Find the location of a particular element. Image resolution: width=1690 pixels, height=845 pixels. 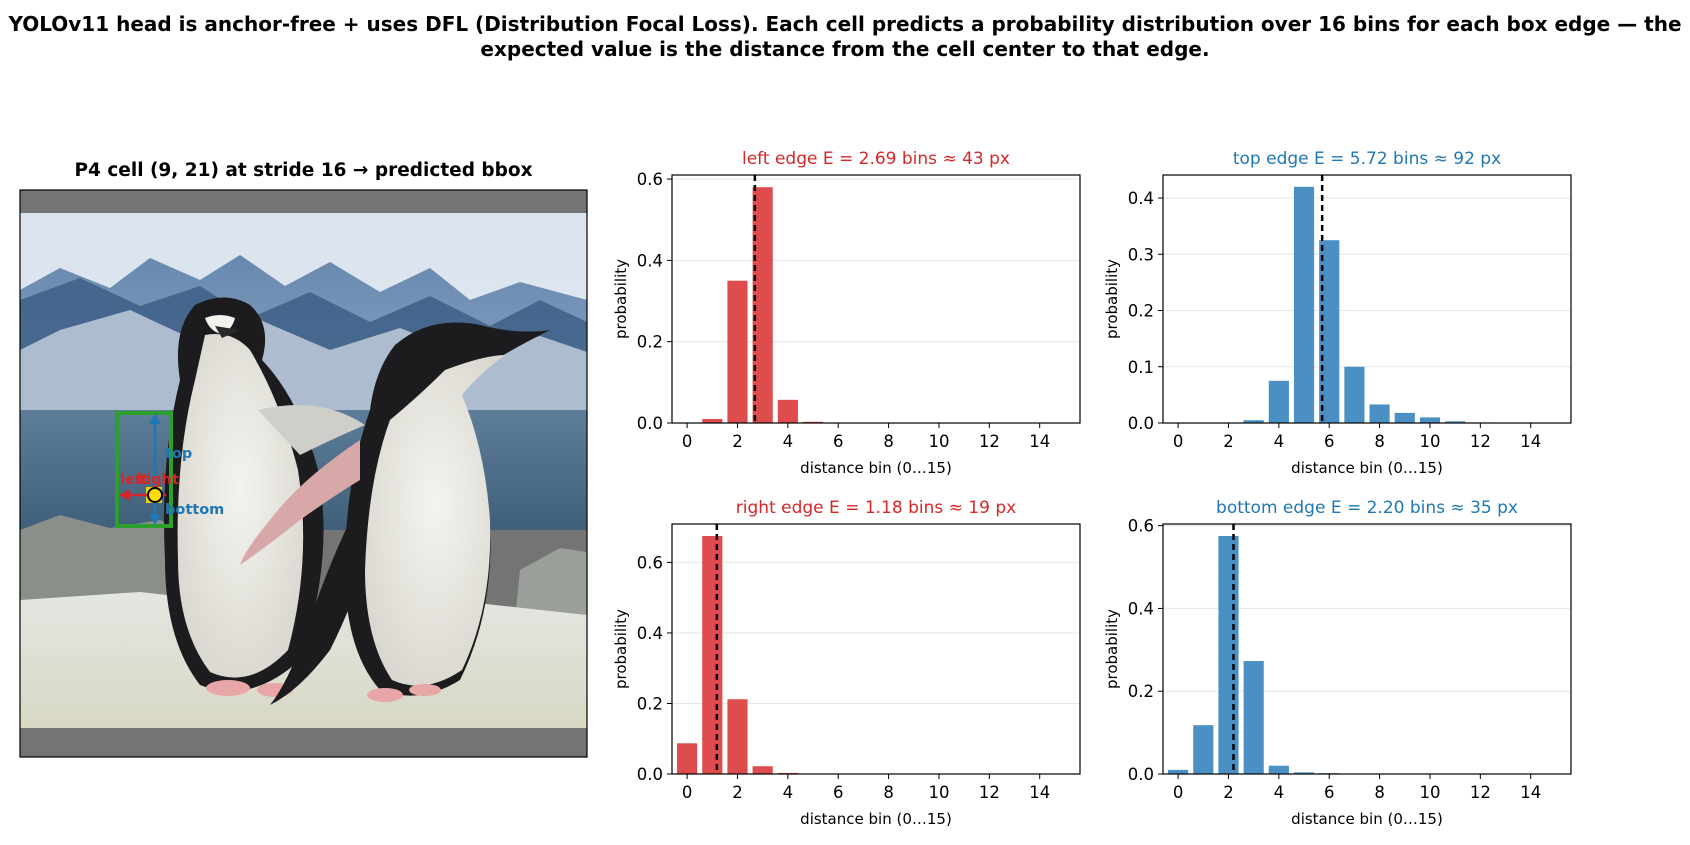

chart-title: bottom edge E = 2.20 bins ≈ 35 px is located at coordinates (1367, 508).